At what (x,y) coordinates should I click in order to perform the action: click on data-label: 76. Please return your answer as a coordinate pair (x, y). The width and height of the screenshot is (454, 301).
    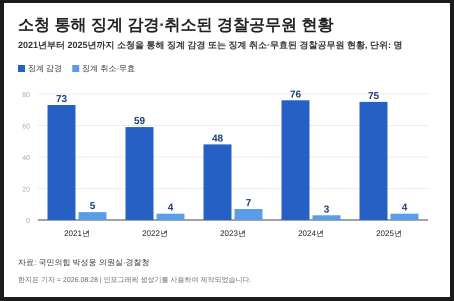
    Looking at the image, I should click on (296, 94).